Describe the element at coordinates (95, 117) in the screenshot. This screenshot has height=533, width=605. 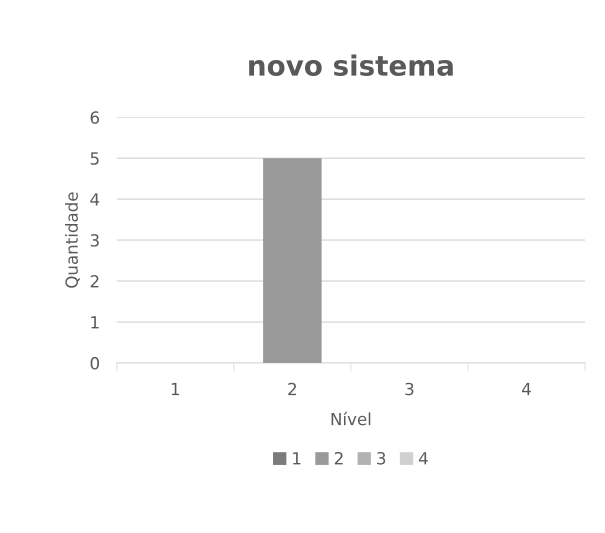
I see `y-tick-label: 6` at that location.